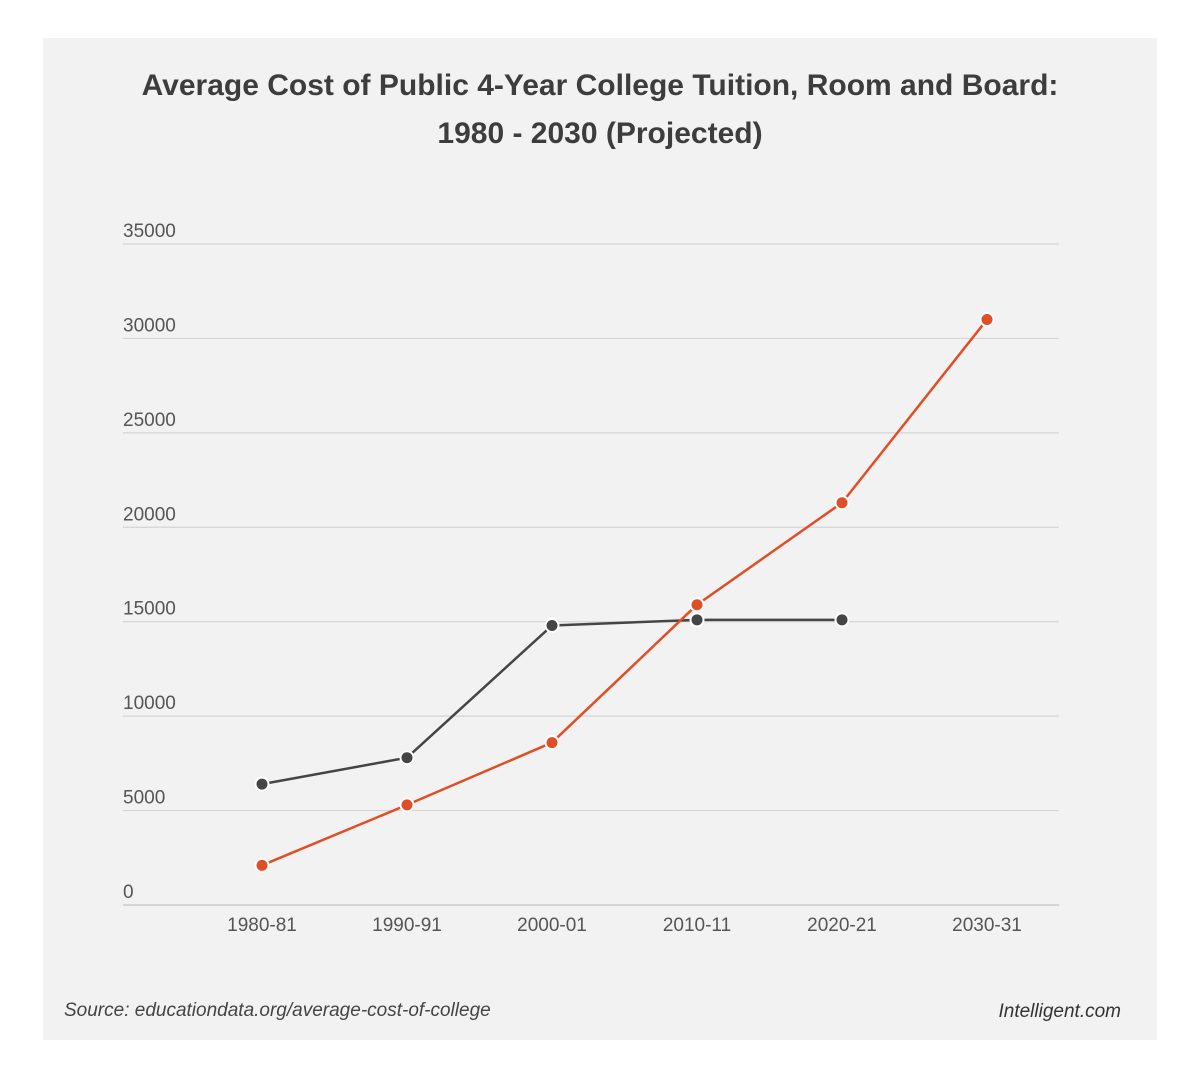 Image resolution: width=1200 pixels, height=1078 pixels. What do you see at coordinates (987, 925) in the screenshot?
I see `x-tick-label: 2030-31` at bounding box center [987, 925].